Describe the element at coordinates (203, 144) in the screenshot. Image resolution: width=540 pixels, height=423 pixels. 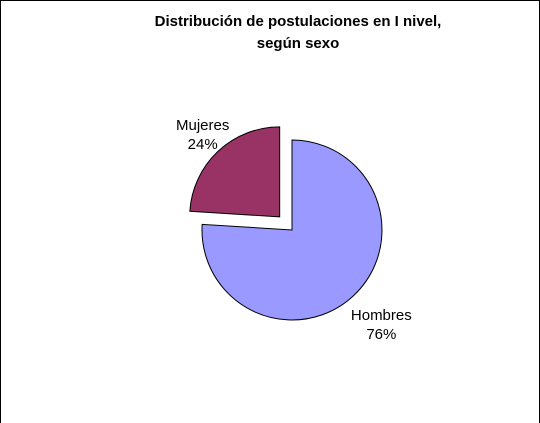
I see `slice-value-label: 24%` at that location.